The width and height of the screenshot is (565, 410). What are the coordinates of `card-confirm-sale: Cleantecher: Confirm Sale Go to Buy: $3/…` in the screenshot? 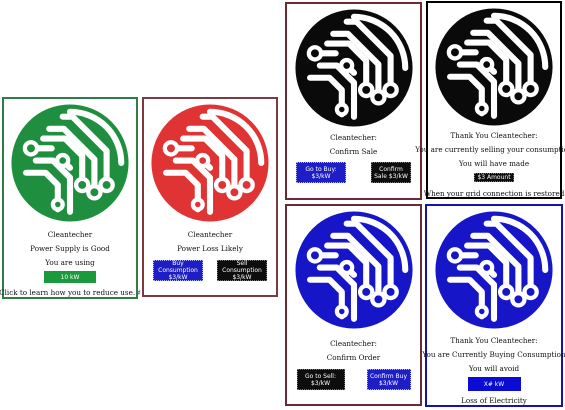 It's located at (353, 101).